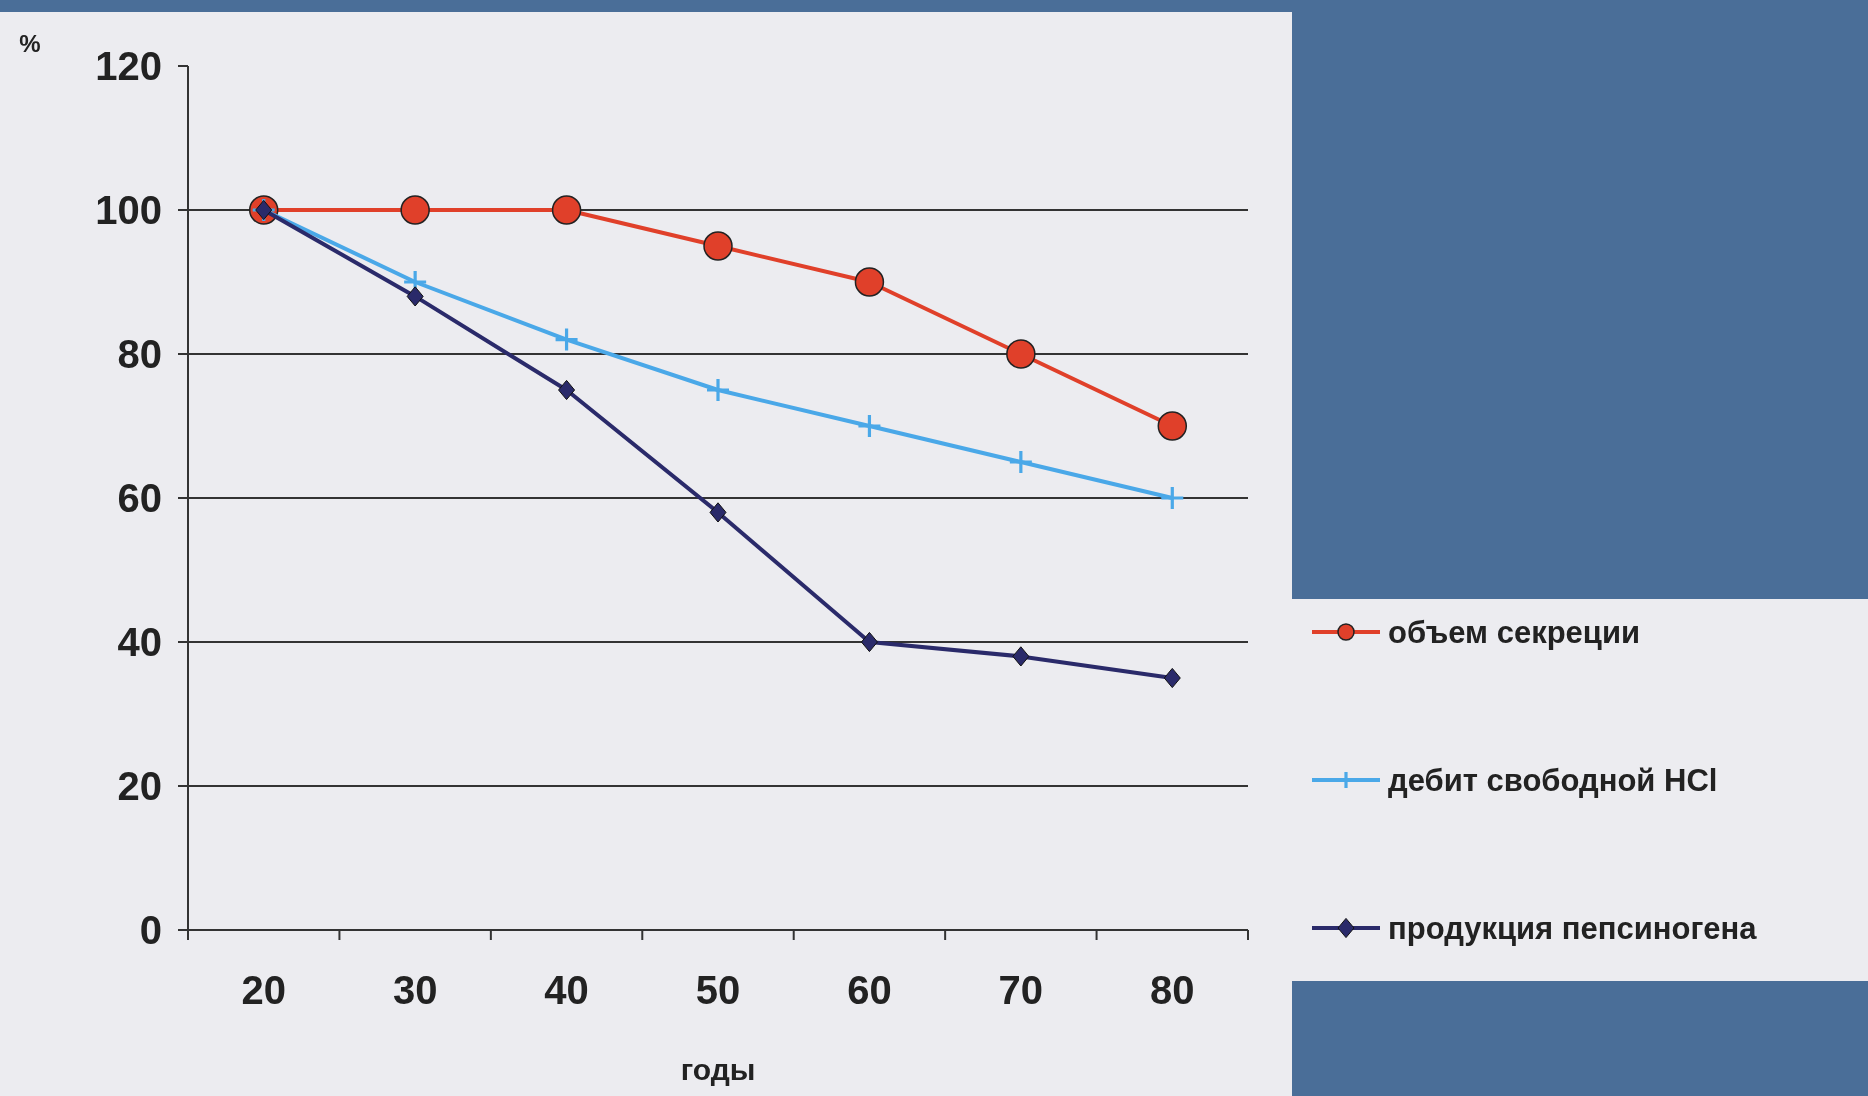 The image size is (1868, 1096). Describe the element at coordinates (1514, 632) in the screenshot. I see `legend-label: объем секреции` at that location.